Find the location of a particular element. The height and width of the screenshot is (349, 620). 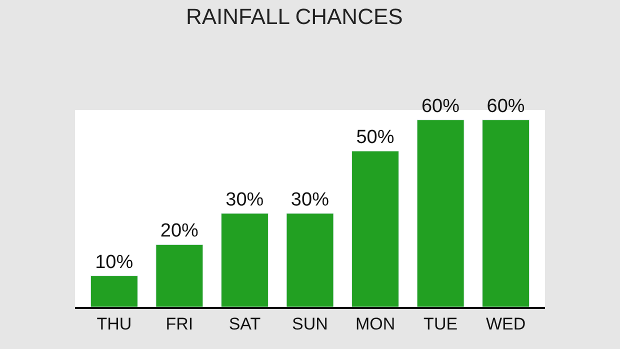

data-label: 20% is located at coordinates (179, 231).